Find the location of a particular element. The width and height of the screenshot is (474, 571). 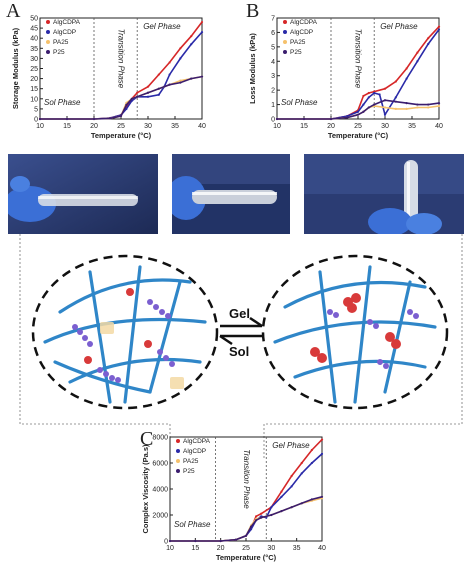

sol-pnipam-chains is located at coordinates (123, 341).